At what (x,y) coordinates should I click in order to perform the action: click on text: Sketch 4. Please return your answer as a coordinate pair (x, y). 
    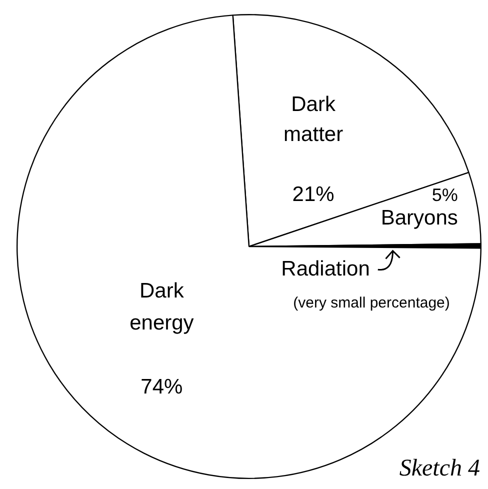
    Looking at the image, I should click on (439, 468).